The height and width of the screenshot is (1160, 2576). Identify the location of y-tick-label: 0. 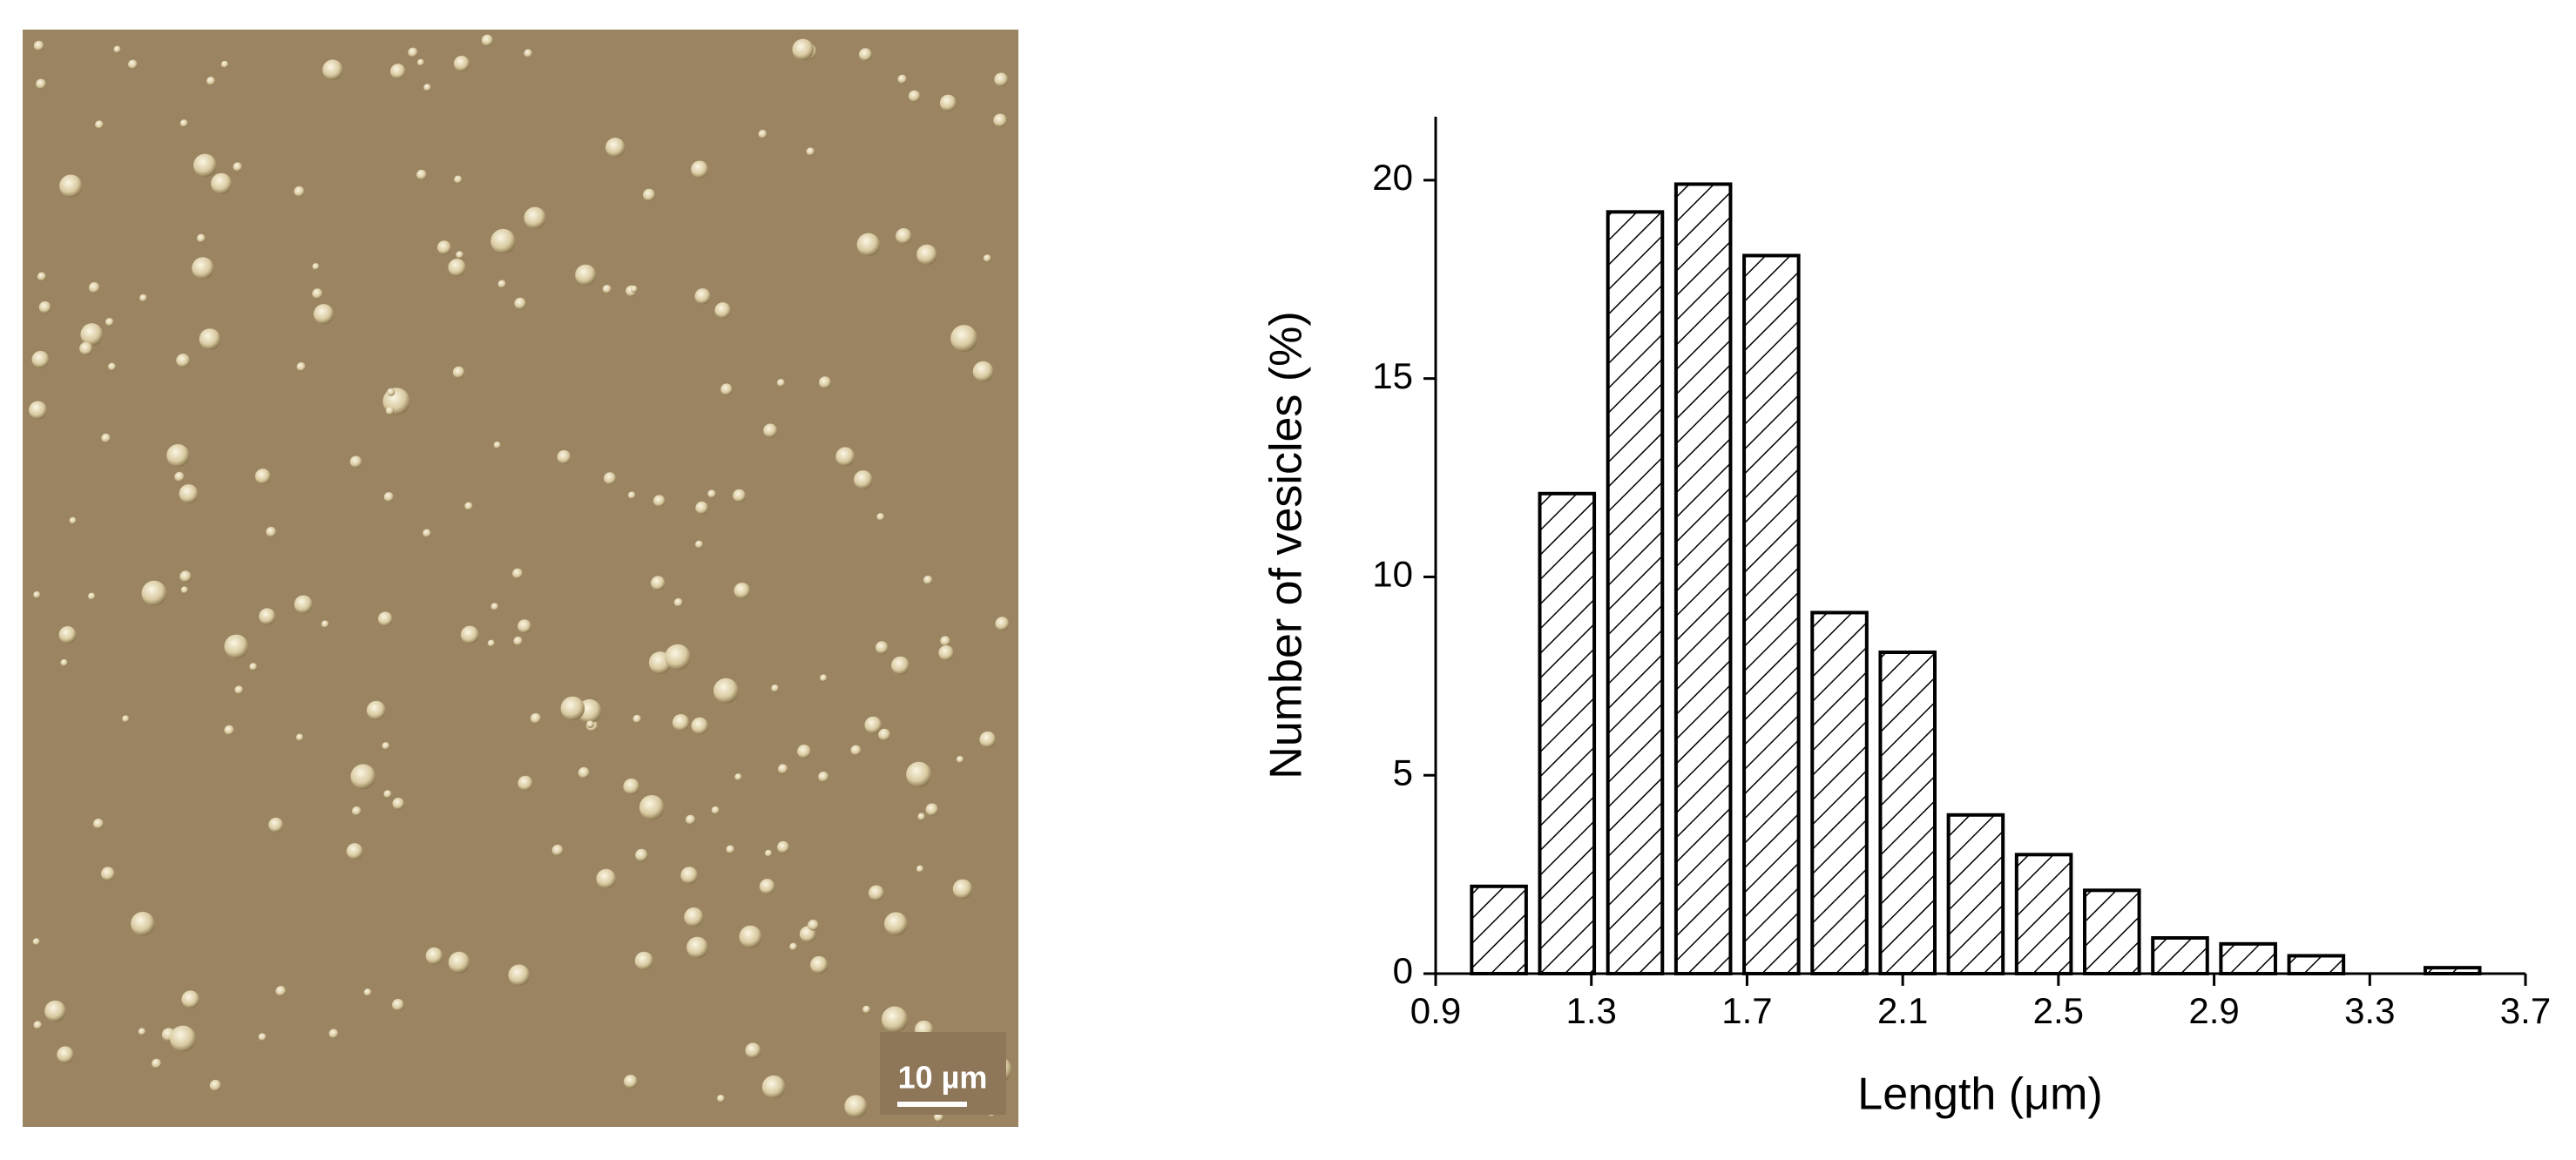
(1403, 970).